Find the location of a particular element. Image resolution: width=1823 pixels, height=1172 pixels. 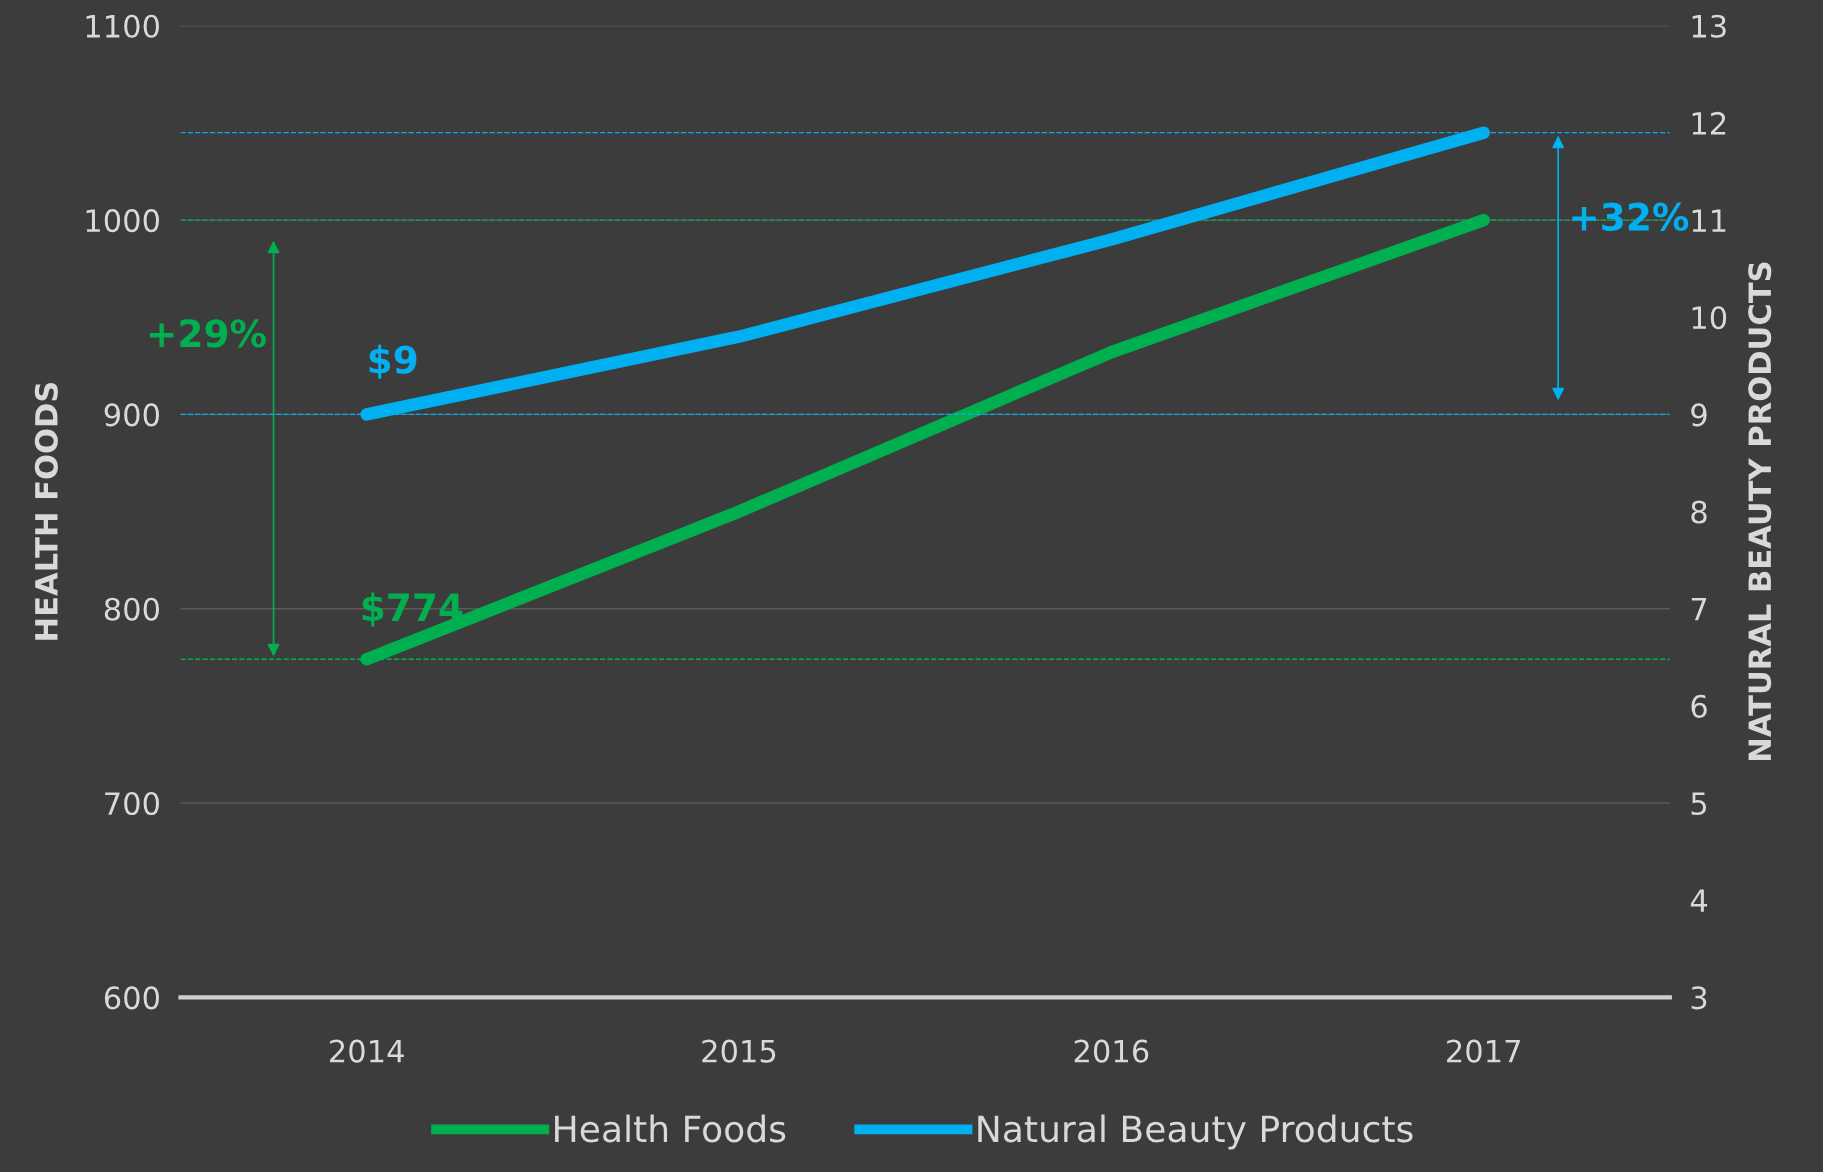

legend-label: Natural Beauty Products is located at coordinates (1195, 1132).